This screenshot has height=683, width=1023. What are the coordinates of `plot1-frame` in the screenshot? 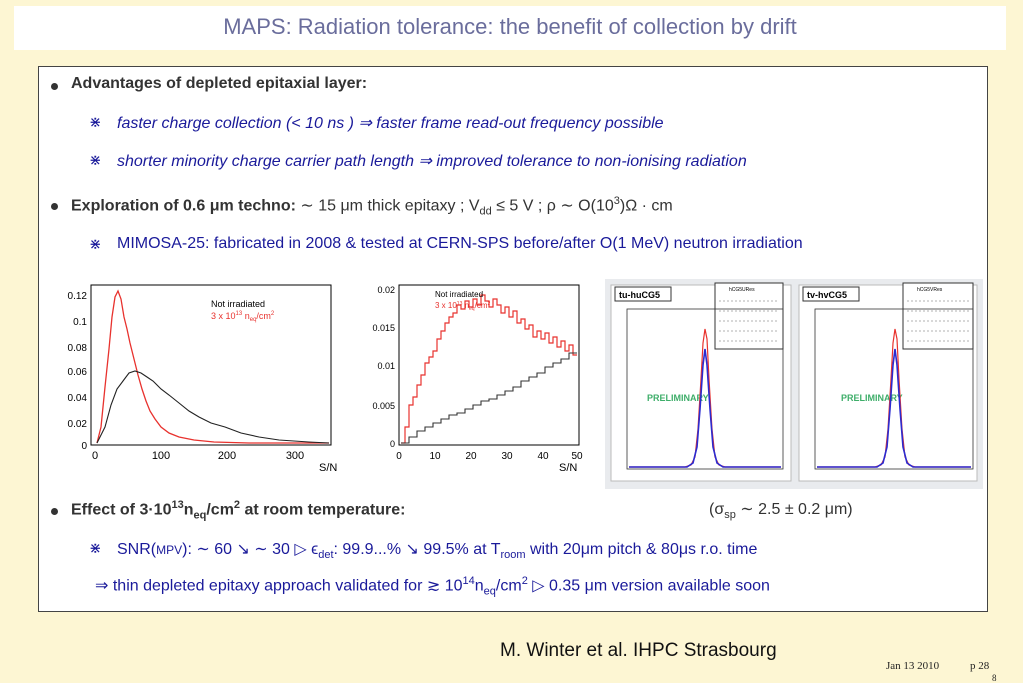 It's located at (211, 365).